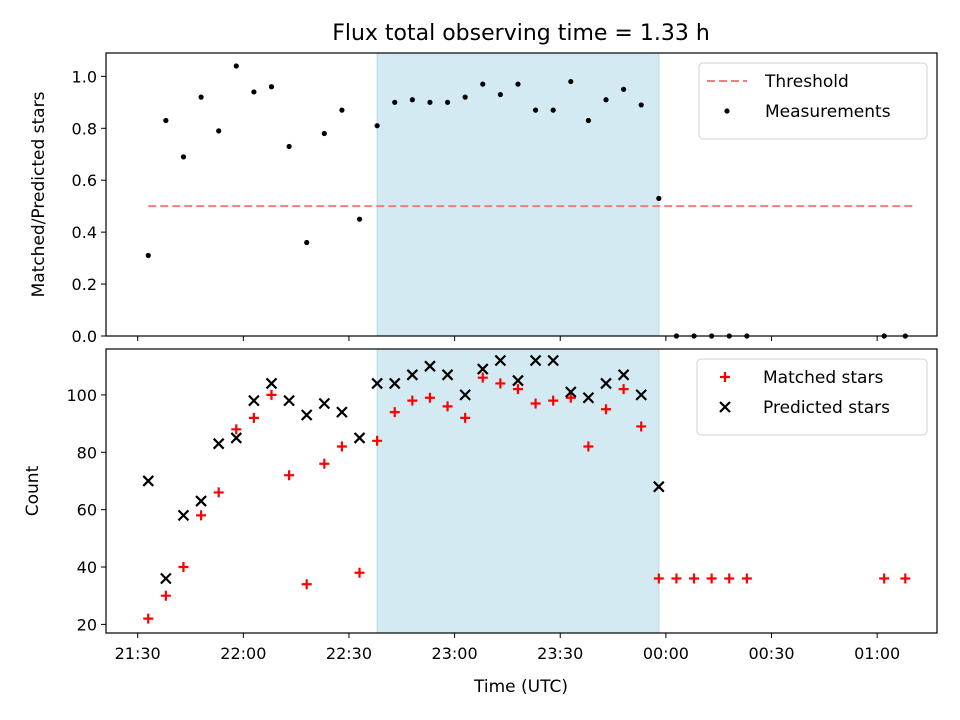  I want to click on y-tick-label: 0.8, so click(84, 128).